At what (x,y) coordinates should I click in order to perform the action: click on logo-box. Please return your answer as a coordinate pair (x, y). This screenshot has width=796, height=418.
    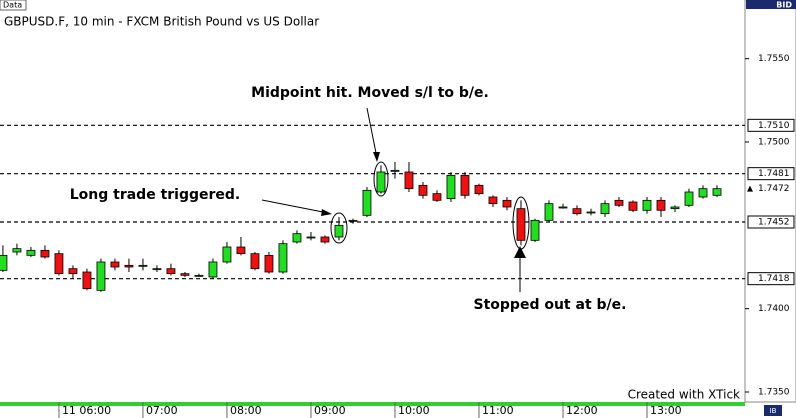
    Looking at the image, I should click on (773, 410).